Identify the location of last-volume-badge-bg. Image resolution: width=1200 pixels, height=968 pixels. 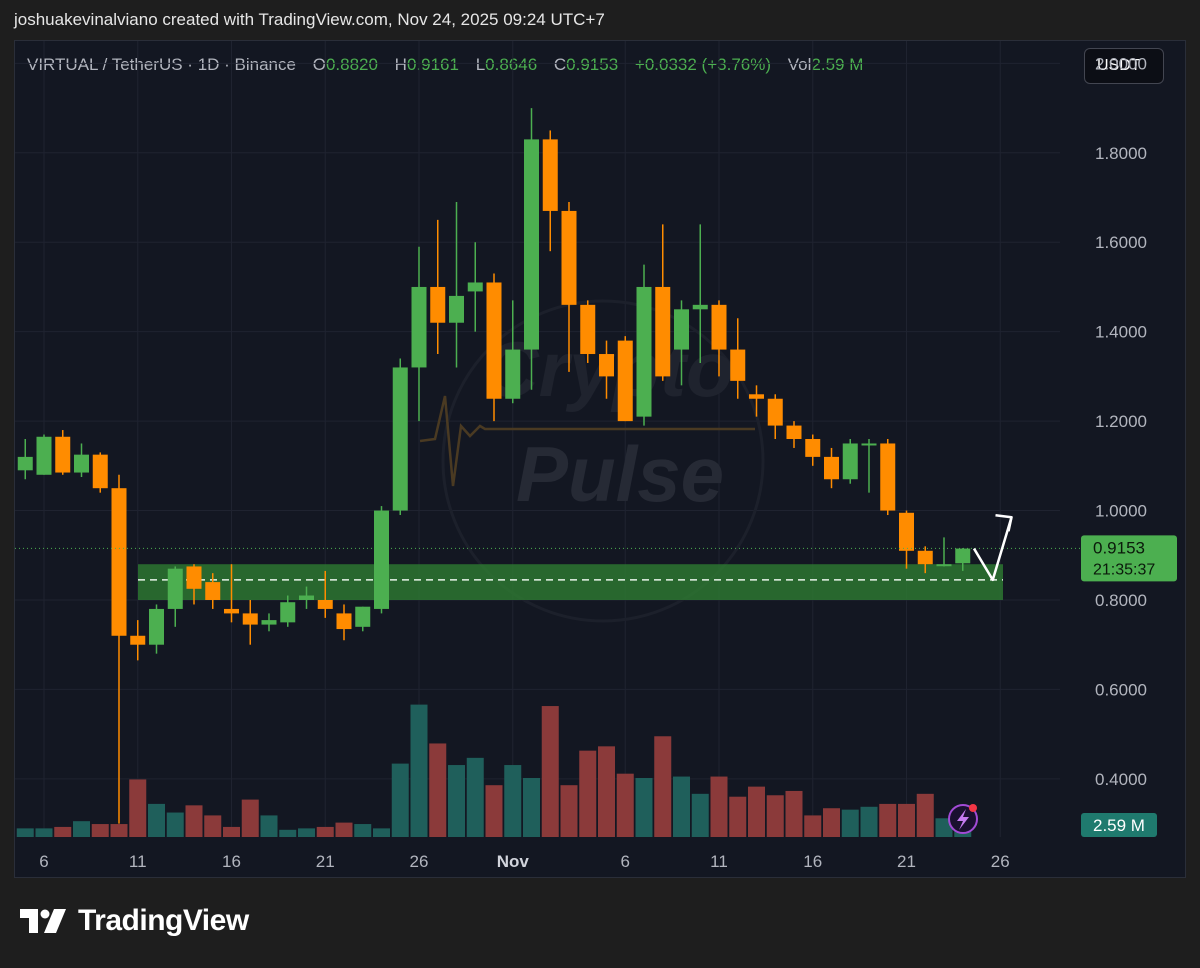
(1119, 825).